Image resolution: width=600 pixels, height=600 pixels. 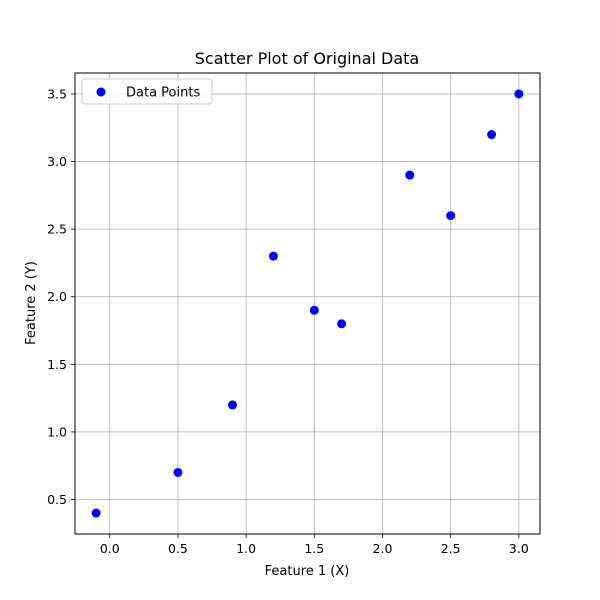 I want to click on legend: Data Points, so click(x=147, y=91).